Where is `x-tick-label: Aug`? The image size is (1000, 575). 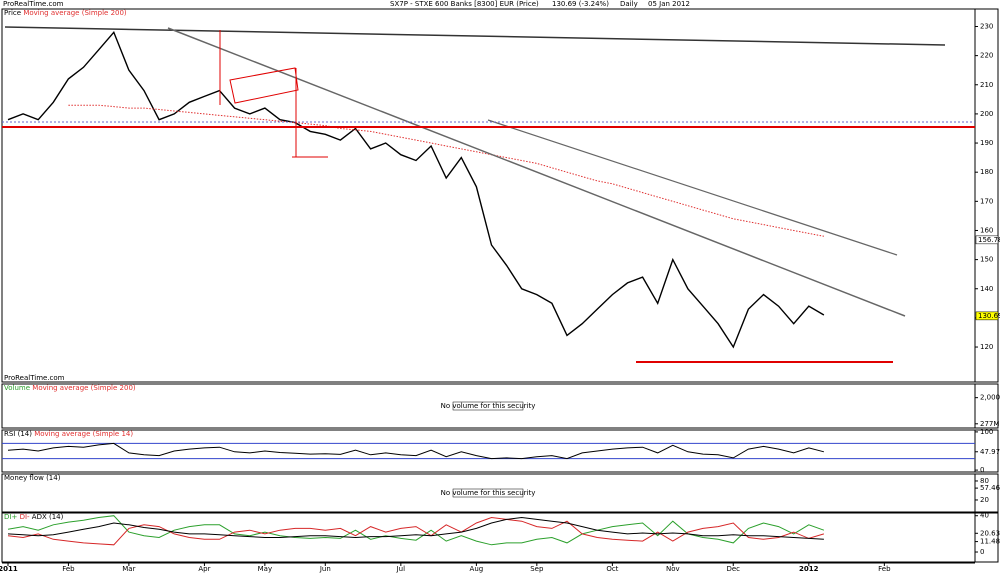 x-tick-label: Aug is located at coordinates (477, 569).